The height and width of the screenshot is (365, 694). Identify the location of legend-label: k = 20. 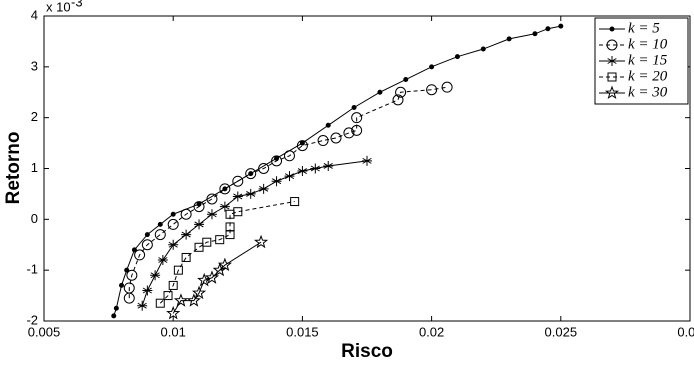
(648, 76).